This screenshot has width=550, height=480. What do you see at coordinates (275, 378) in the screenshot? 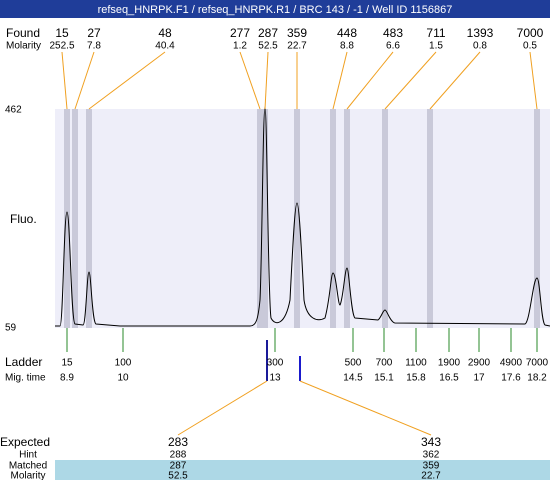
I see `mig-time: 13` at bounding box center [275, 378].